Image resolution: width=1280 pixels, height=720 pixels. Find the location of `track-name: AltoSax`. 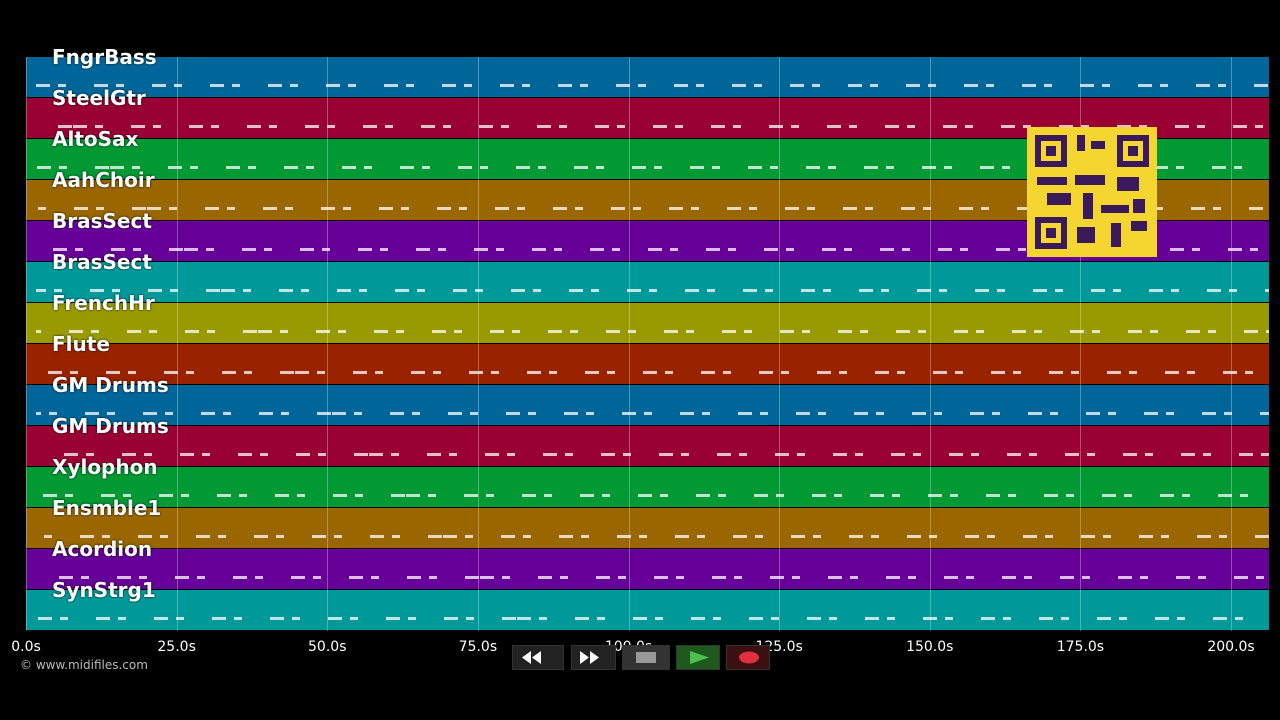

track-name: AltoSax is located at coordinates (95, 139).